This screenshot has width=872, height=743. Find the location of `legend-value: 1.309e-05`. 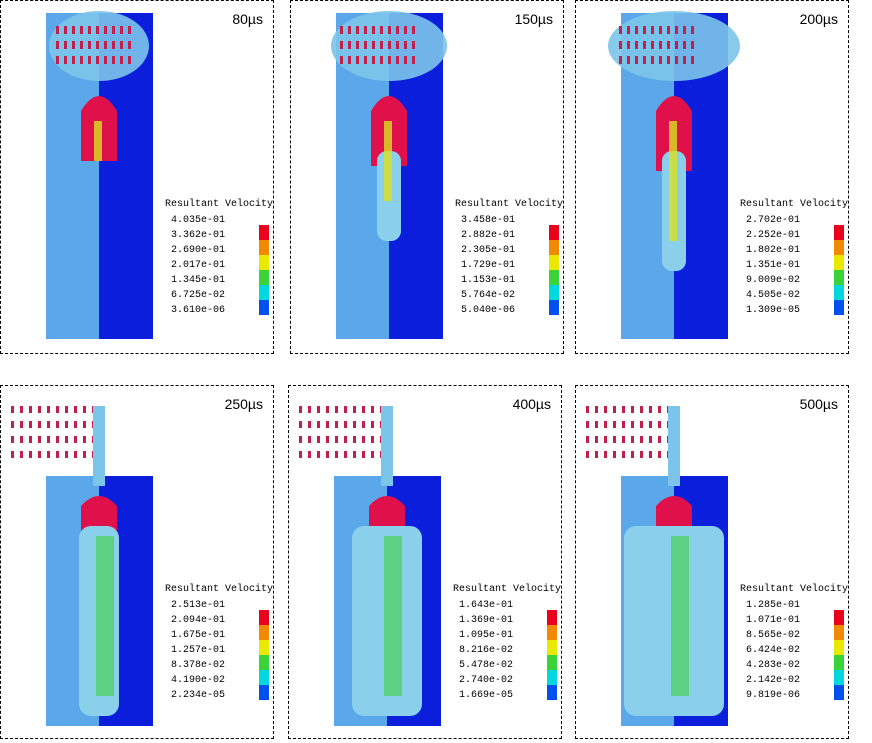

legend-value: 1.309e-05 is located at coordinates (773, 310).